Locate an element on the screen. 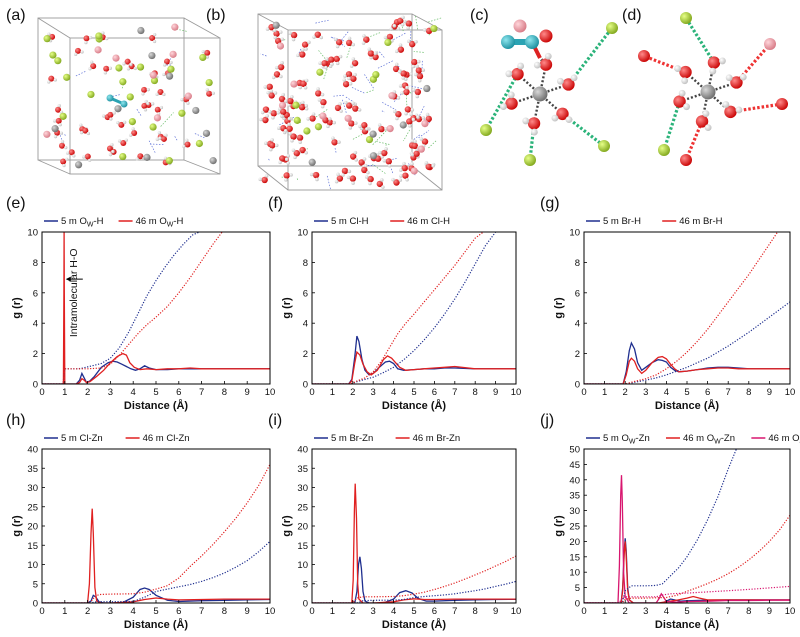  x-tick-label: 9 is located at coordinates (495, 611).